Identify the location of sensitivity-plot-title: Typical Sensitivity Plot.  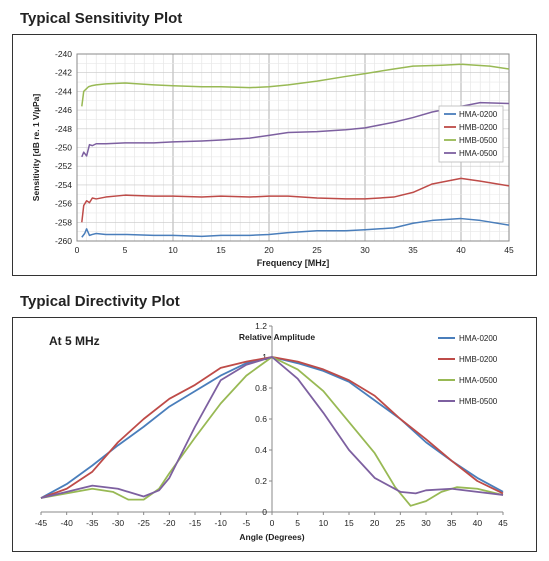
(101, 18).